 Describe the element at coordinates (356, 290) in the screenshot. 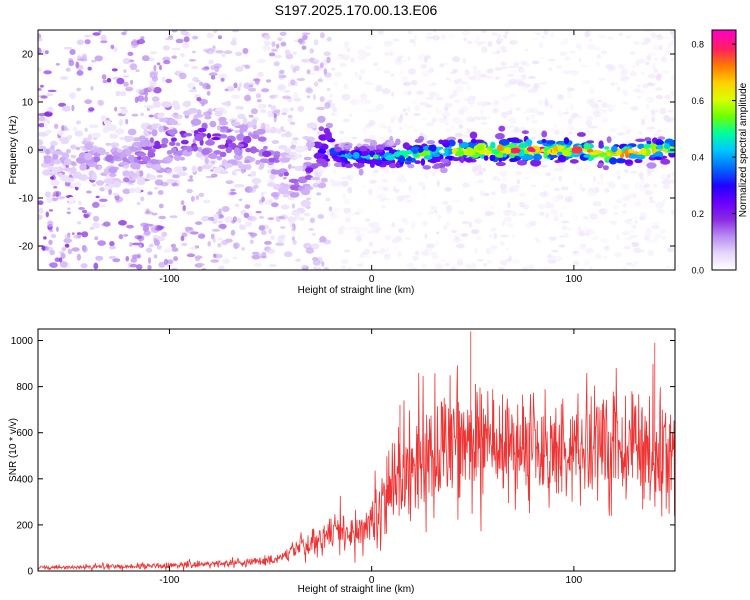

I see `spectrogram-x-label: Height of straight line (km)` at that location.